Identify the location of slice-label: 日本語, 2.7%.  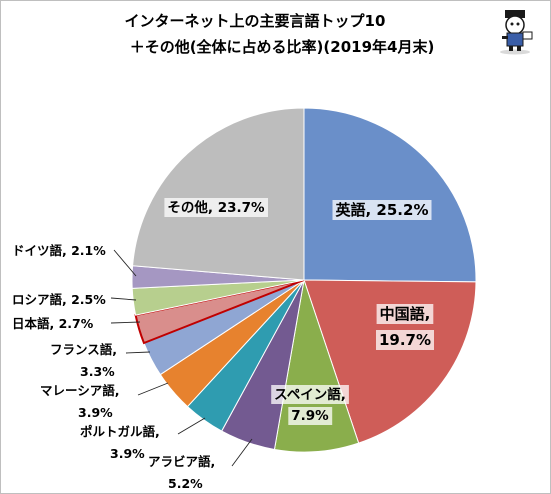
(53, 323).